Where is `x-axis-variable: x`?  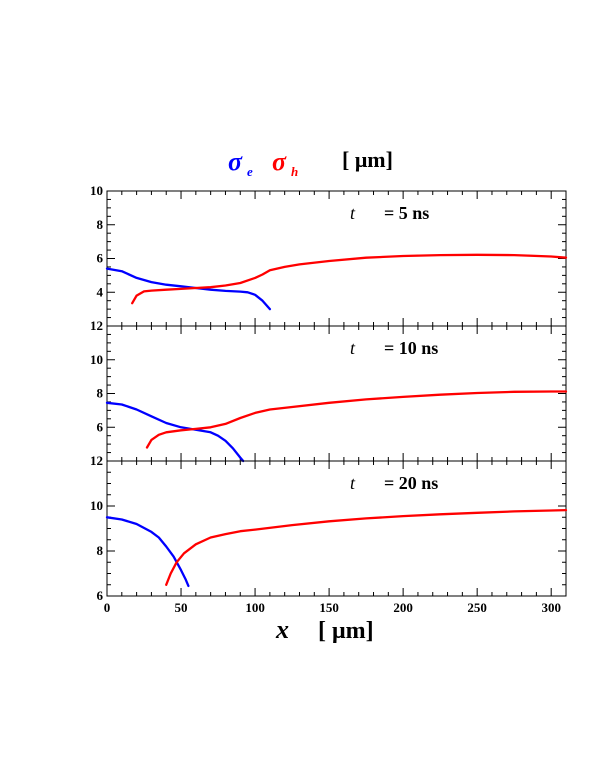 x-axis-variable: x is located at coordinates (282, 629).